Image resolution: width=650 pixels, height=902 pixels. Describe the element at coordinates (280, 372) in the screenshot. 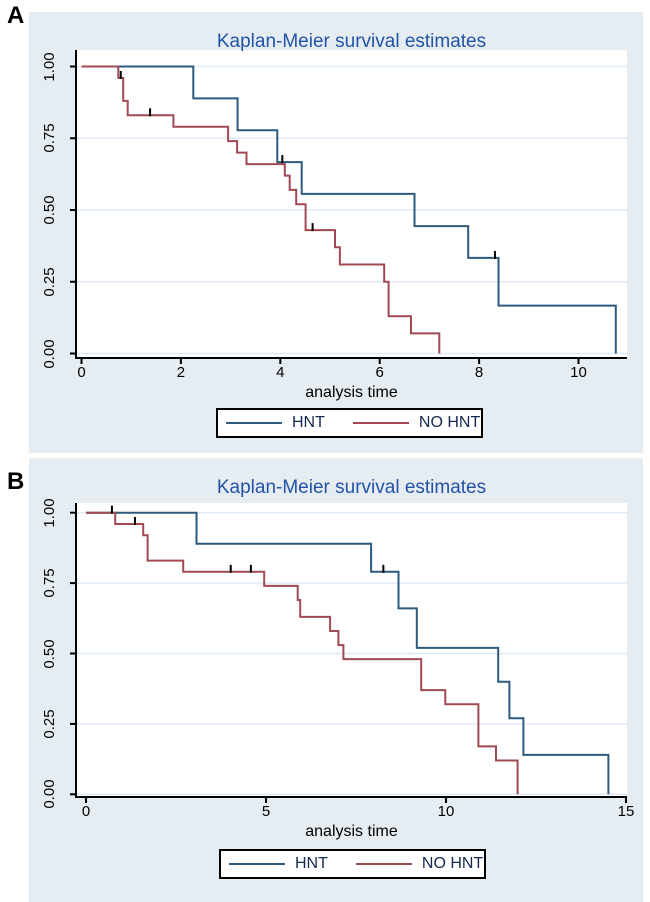

I see `panel-a-x-tick-label: 4` at that location.